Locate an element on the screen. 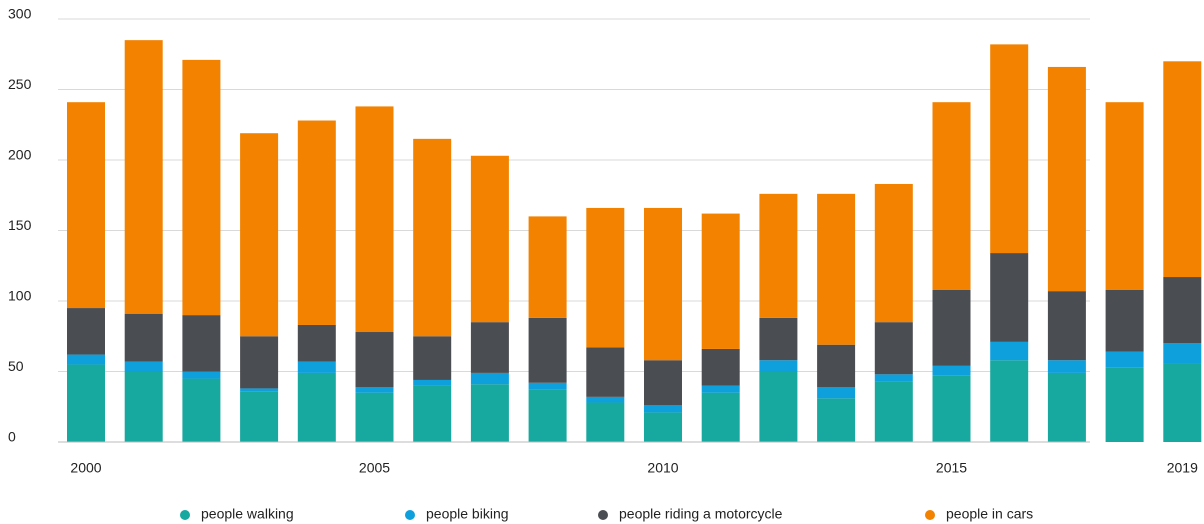 This screenshot has height=524, width=1204. x-tick-label: 2010 is located at coordinates (662, 468).